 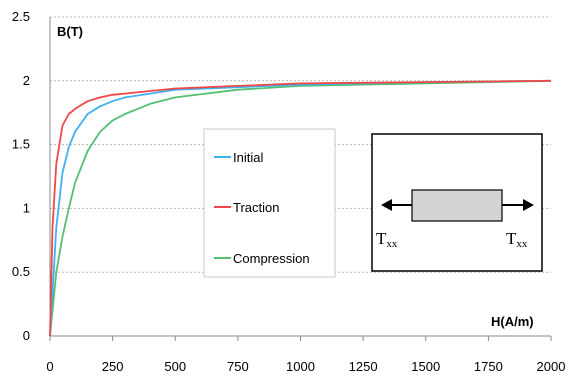 I want to click on x-tick-label: 750, so click(x=238, y=366).